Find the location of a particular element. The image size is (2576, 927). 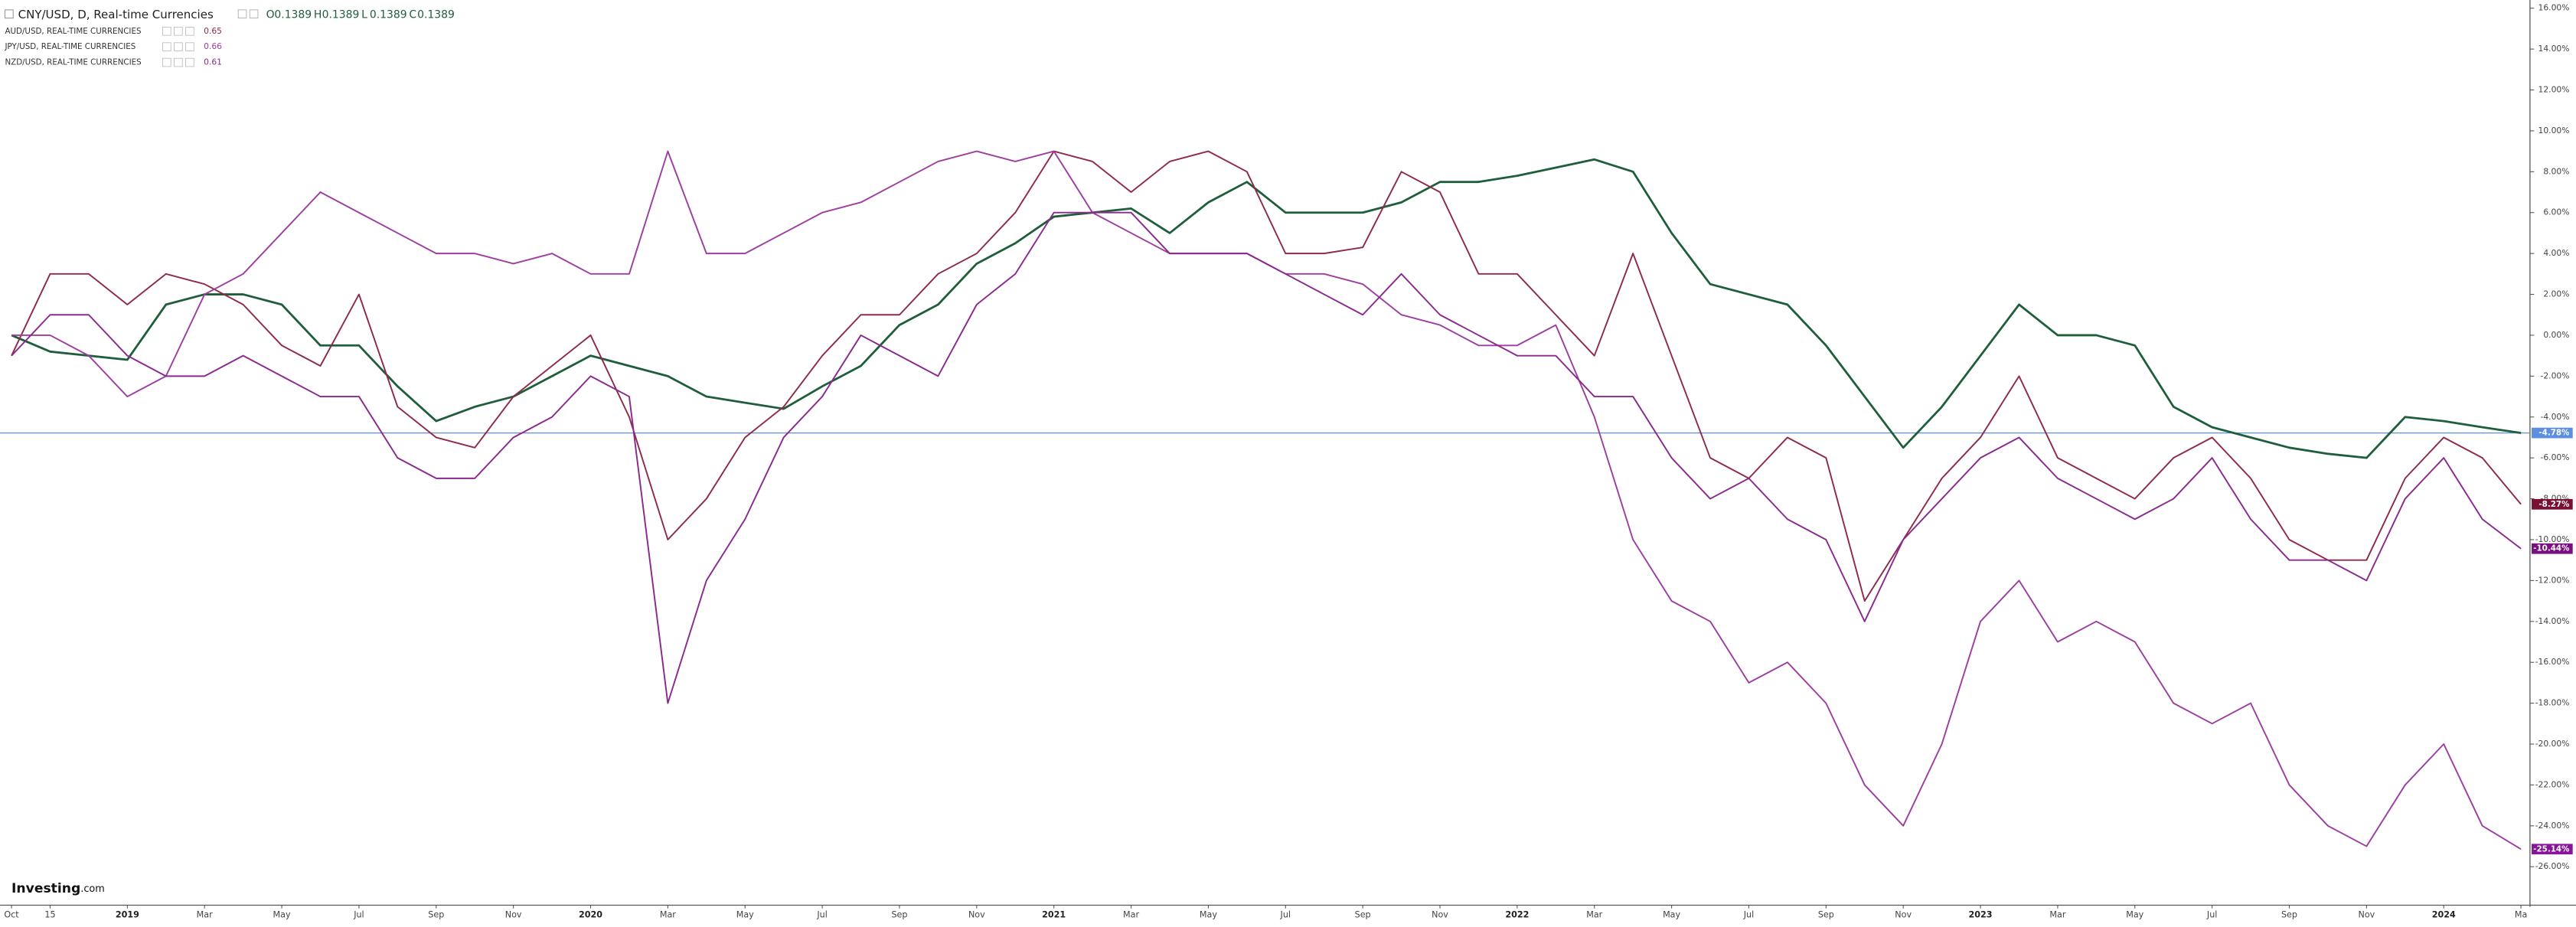

logo-suffix: .com is located at coordinates (92, 888).